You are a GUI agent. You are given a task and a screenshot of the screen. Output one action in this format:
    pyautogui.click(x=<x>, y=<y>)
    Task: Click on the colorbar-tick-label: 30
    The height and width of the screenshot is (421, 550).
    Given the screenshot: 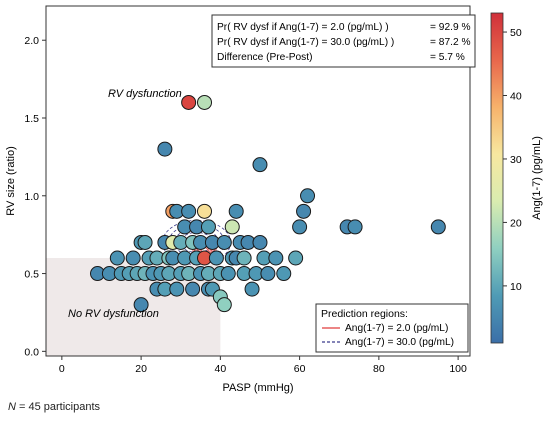 What is the action you would take?
    pyautogui.click(x=516, y=160)
    